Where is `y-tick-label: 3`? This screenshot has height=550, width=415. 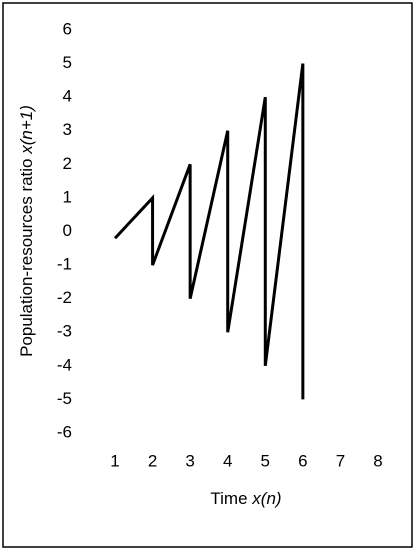
y-tick-label: 3 is located at coordinates (67, 129).